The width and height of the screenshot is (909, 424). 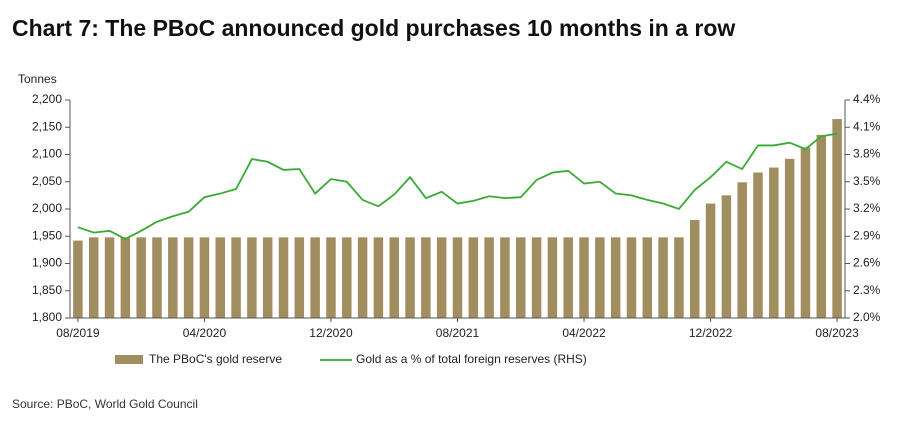 What do you see at coordinates (47, 99) in the screenshot?
I see `y-tick-label: 2,200` at bounding box center [47, 99].